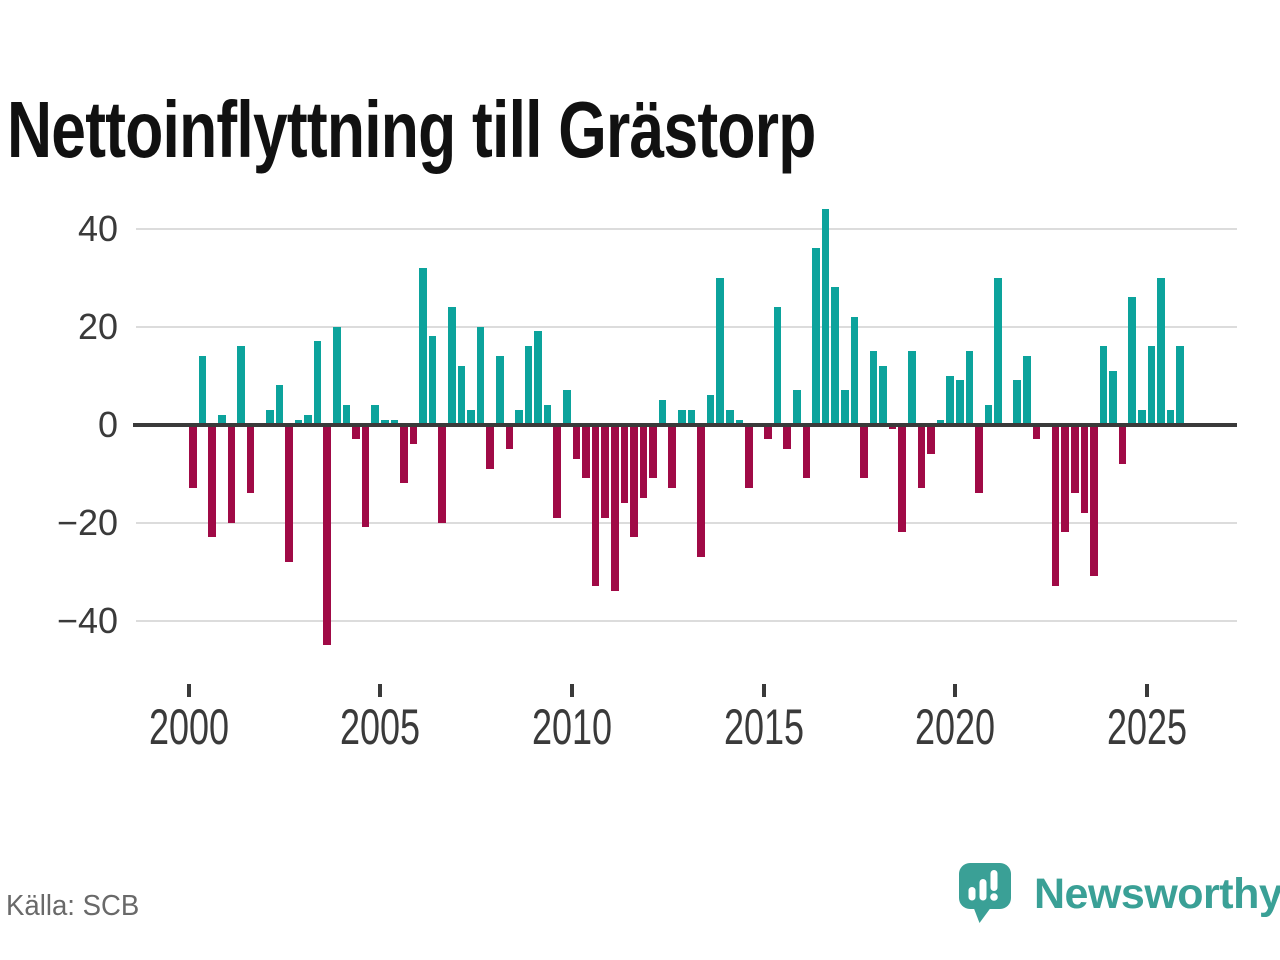  Describe the element at coordinates (375, 414) in the screenshot. I see `bar-2004Q4` at that location.